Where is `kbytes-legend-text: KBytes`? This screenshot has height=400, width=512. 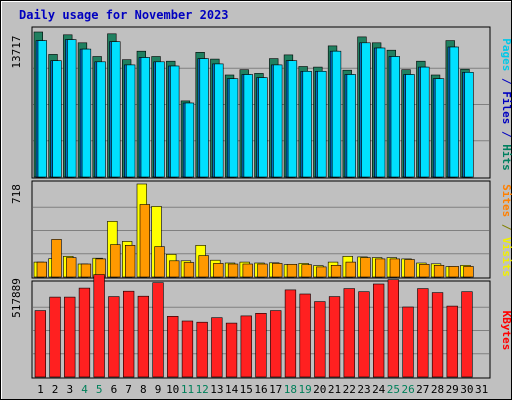 kbytes-legend-text: KBytes is located at coordinates (506, 331).